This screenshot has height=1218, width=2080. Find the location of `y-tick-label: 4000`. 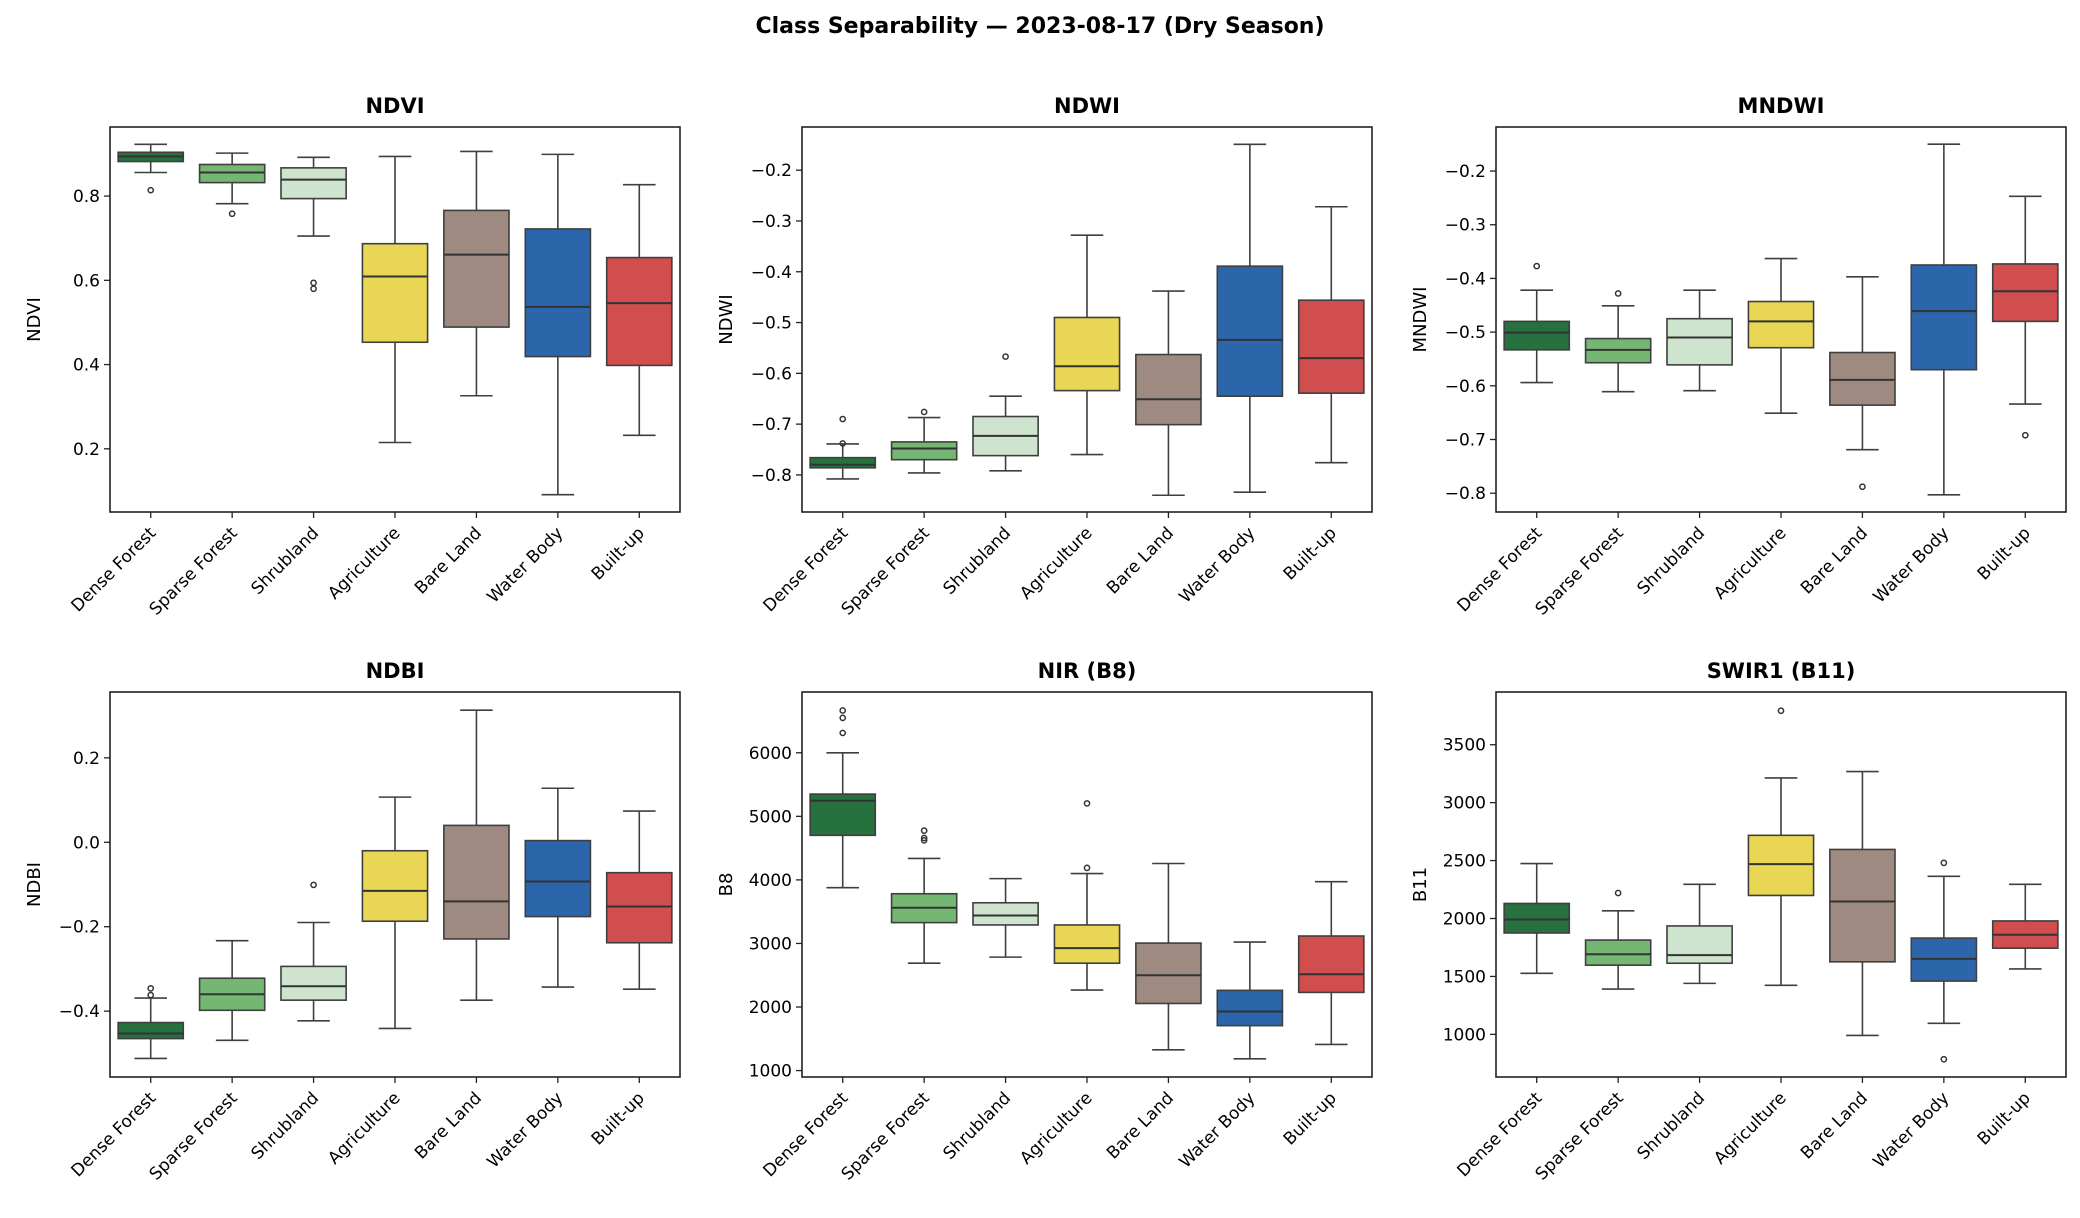

y-tick-label: 4000 is located at coordinates (770, 881).